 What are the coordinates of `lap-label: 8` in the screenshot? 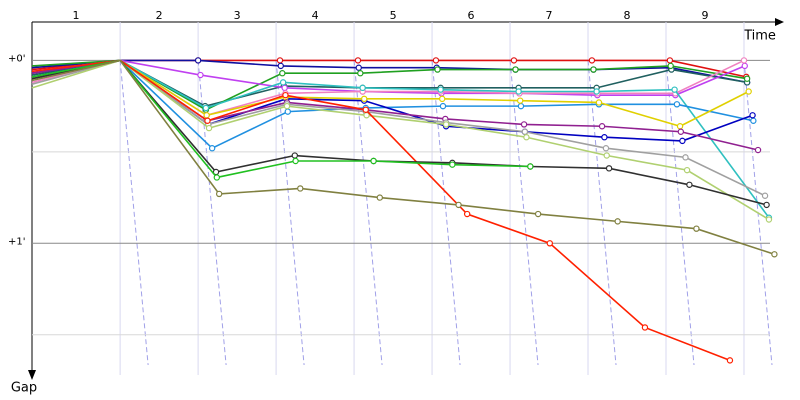 It's located at (627, 15).